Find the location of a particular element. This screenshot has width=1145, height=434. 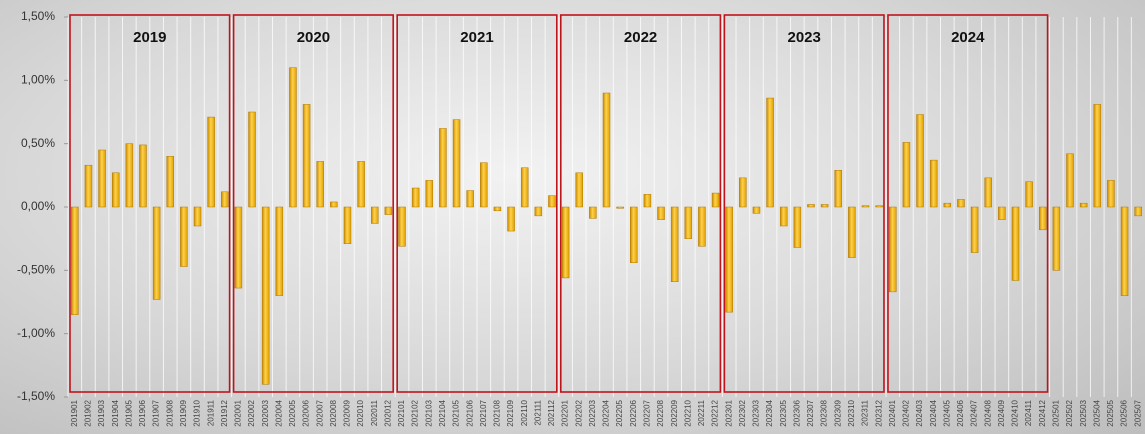

x-tick-label: 202411 is located at coordinates (1028, 412).